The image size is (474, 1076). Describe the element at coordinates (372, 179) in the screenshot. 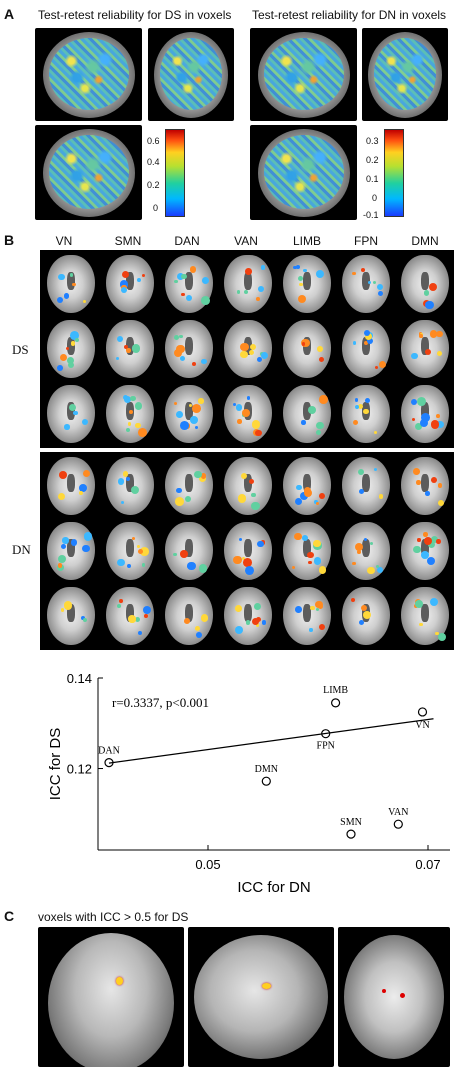

I see `dn-colorbar-tick: 0.1` at that location.